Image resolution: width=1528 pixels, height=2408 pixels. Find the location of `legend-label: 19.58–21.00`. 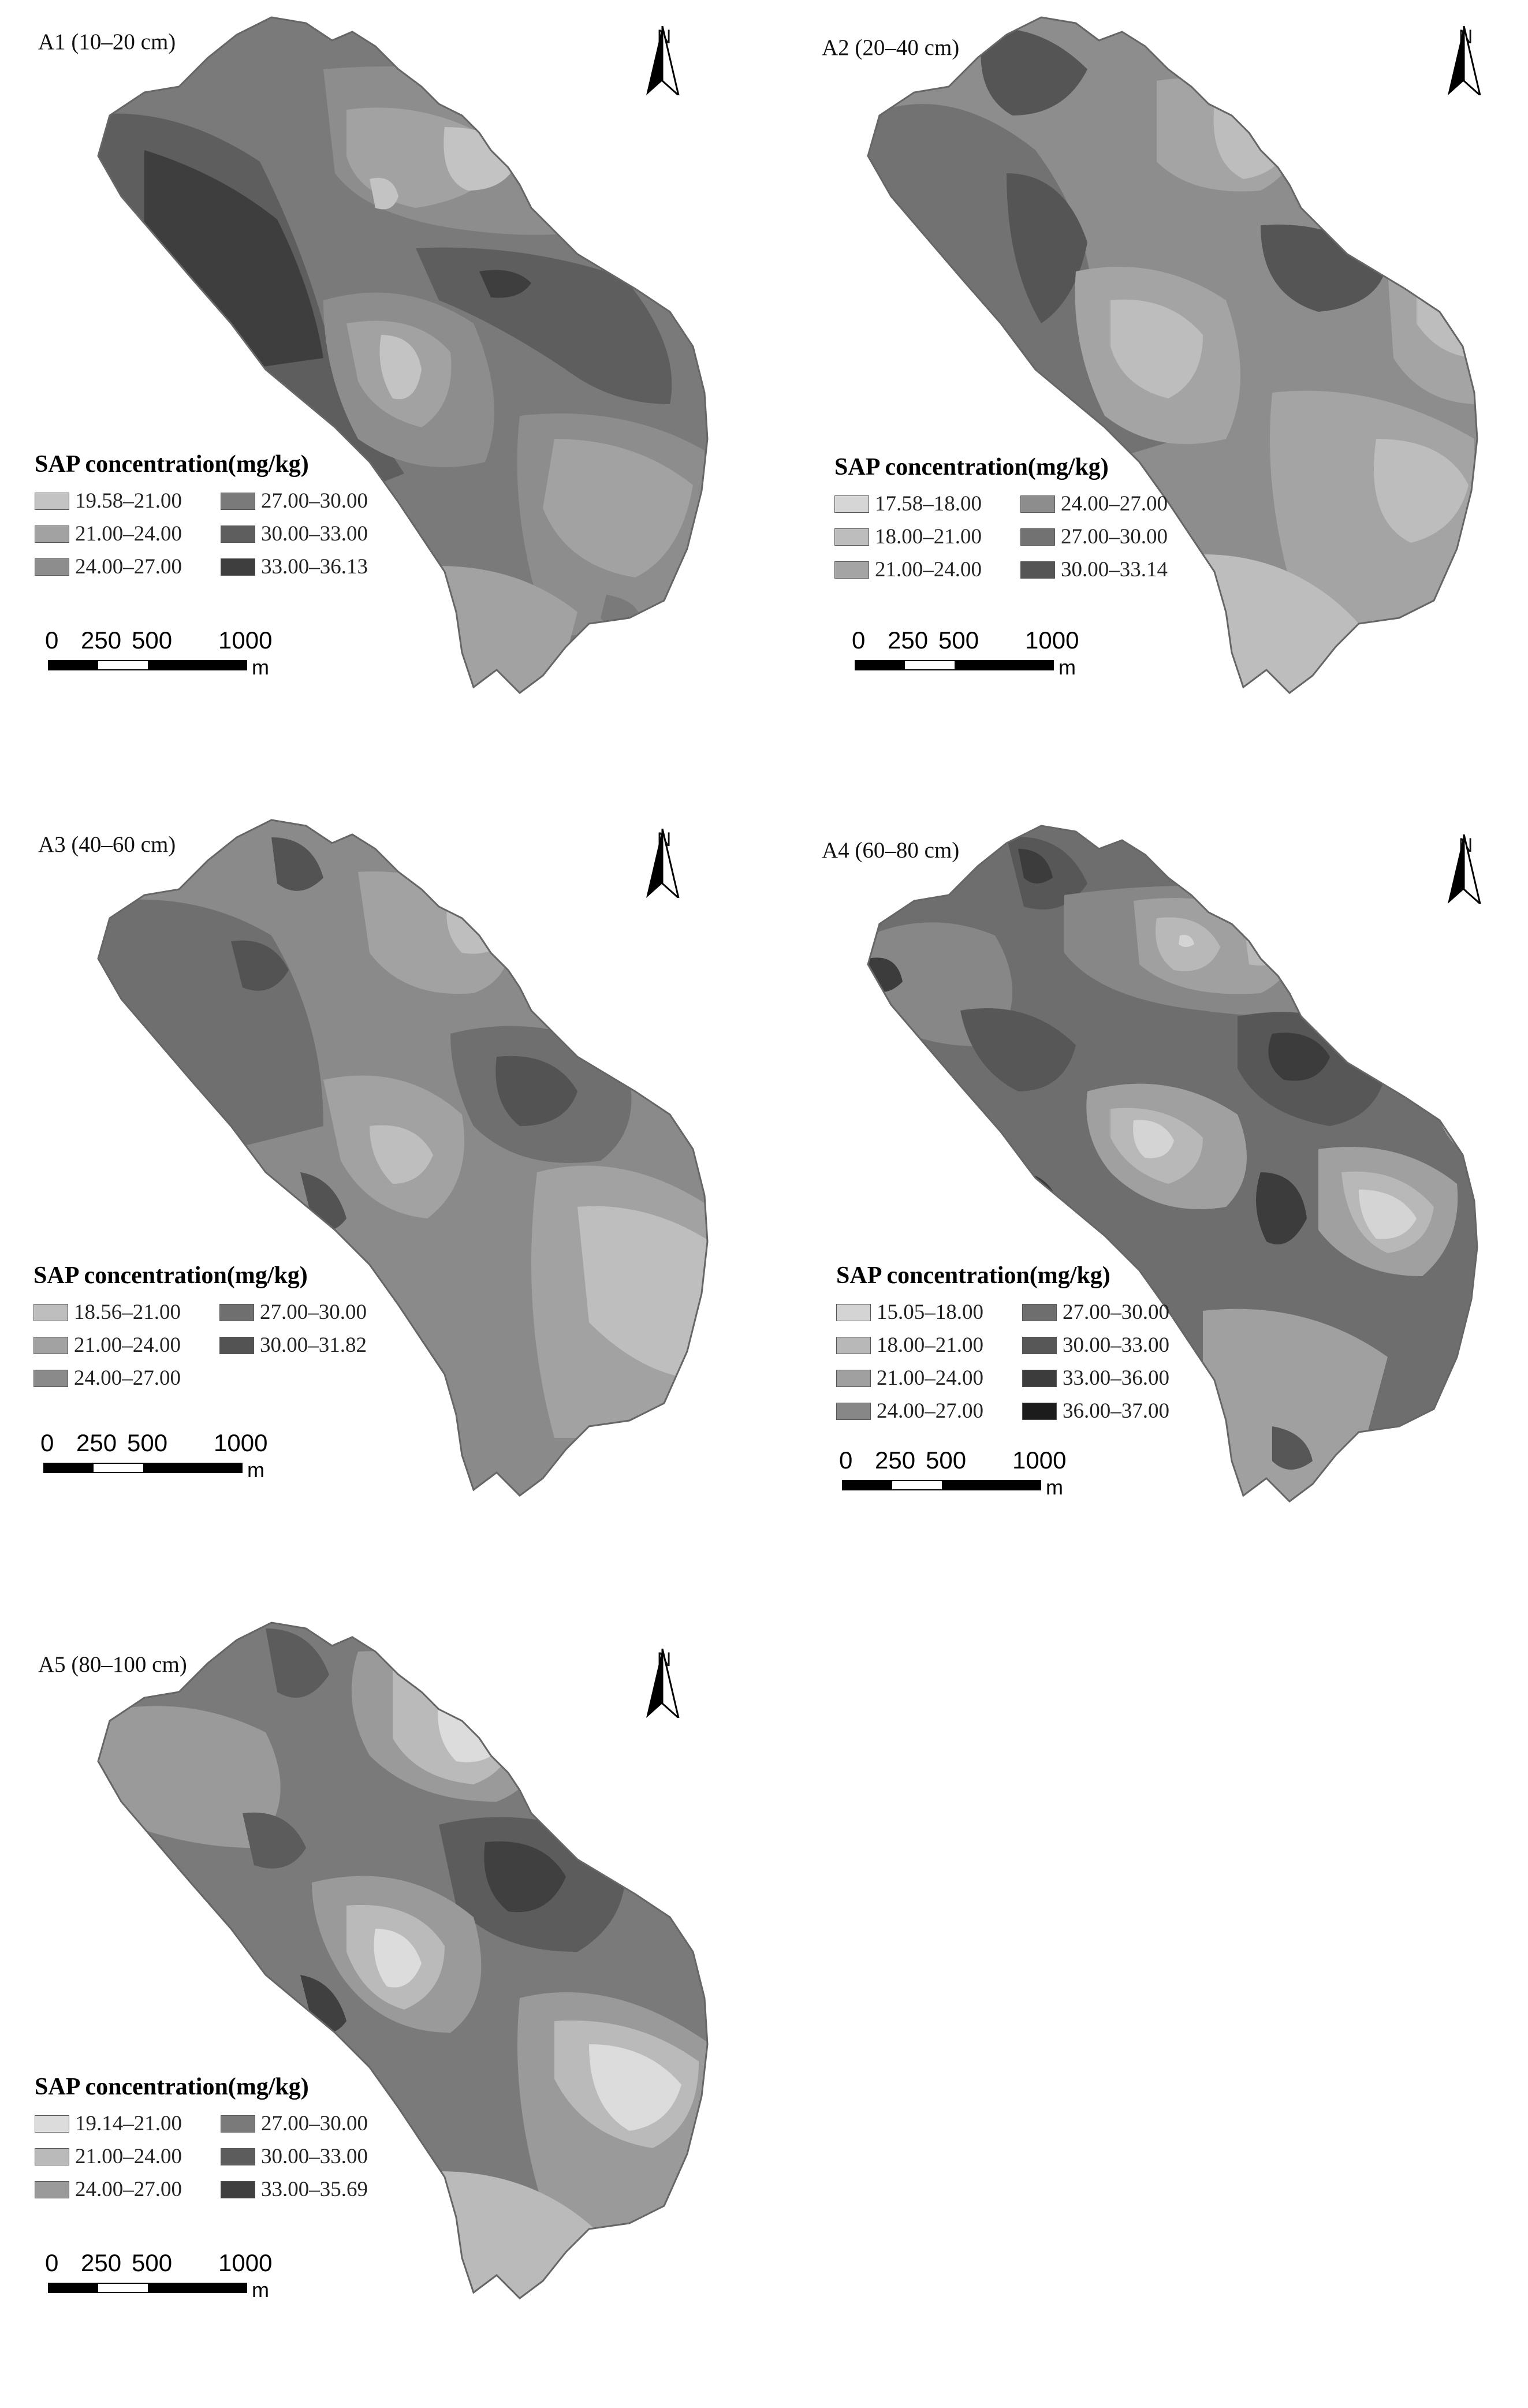

legend-label: 19.58–21.00 is located at coordinates (128, 501).